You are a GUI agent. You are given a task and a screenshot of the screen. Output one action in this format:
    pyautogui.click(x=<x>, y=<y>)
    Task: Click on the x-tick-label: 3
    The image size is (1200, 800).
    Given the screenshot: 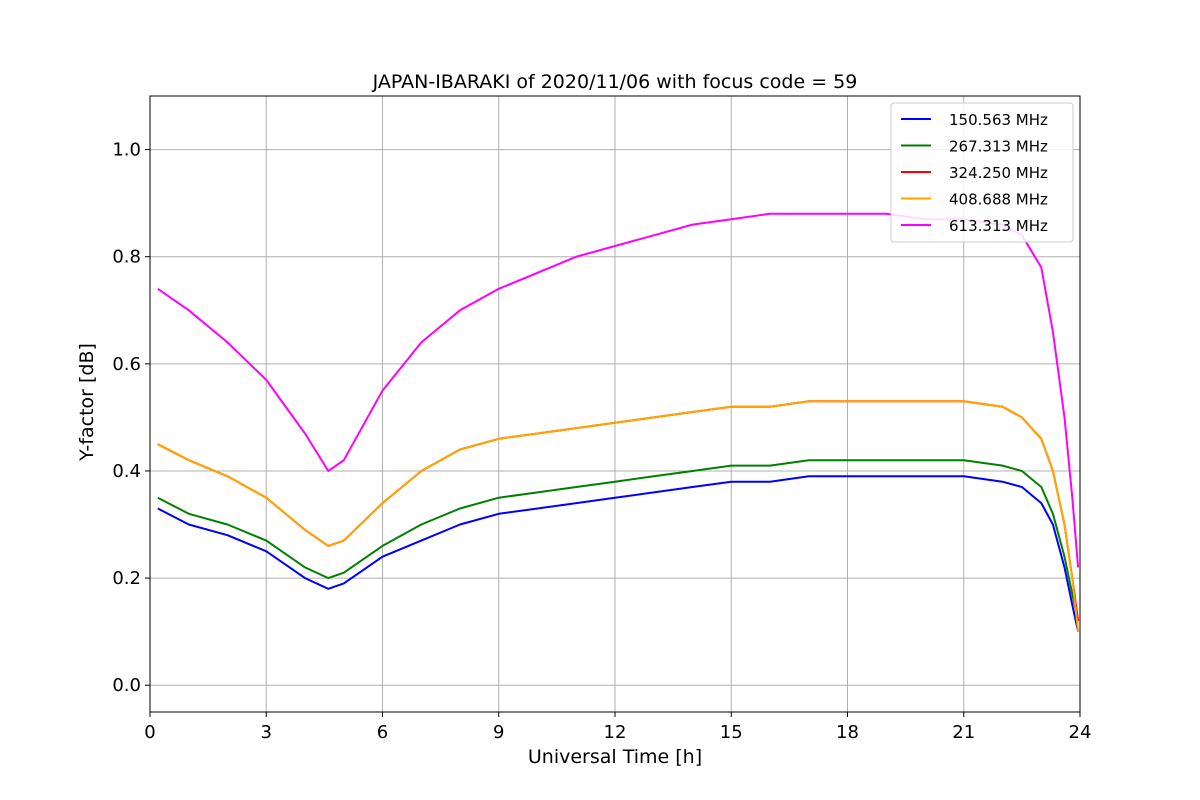 What is the action you would take?
    pyautogui.click(x=266, y=732)
    